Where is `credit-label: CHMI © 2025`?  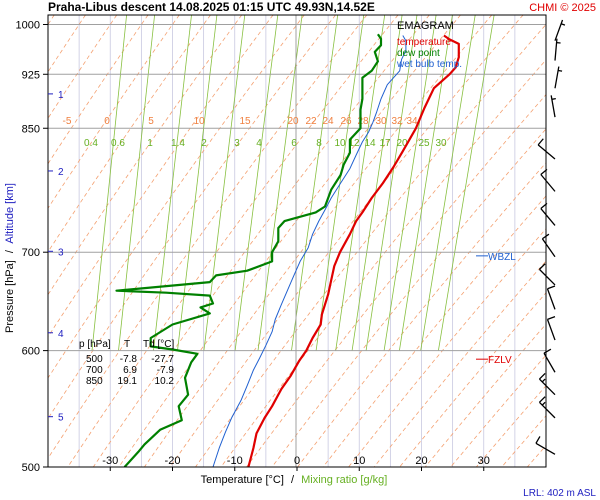
credit-label: CHMI © 2025 is located at coordinates (562, 8).